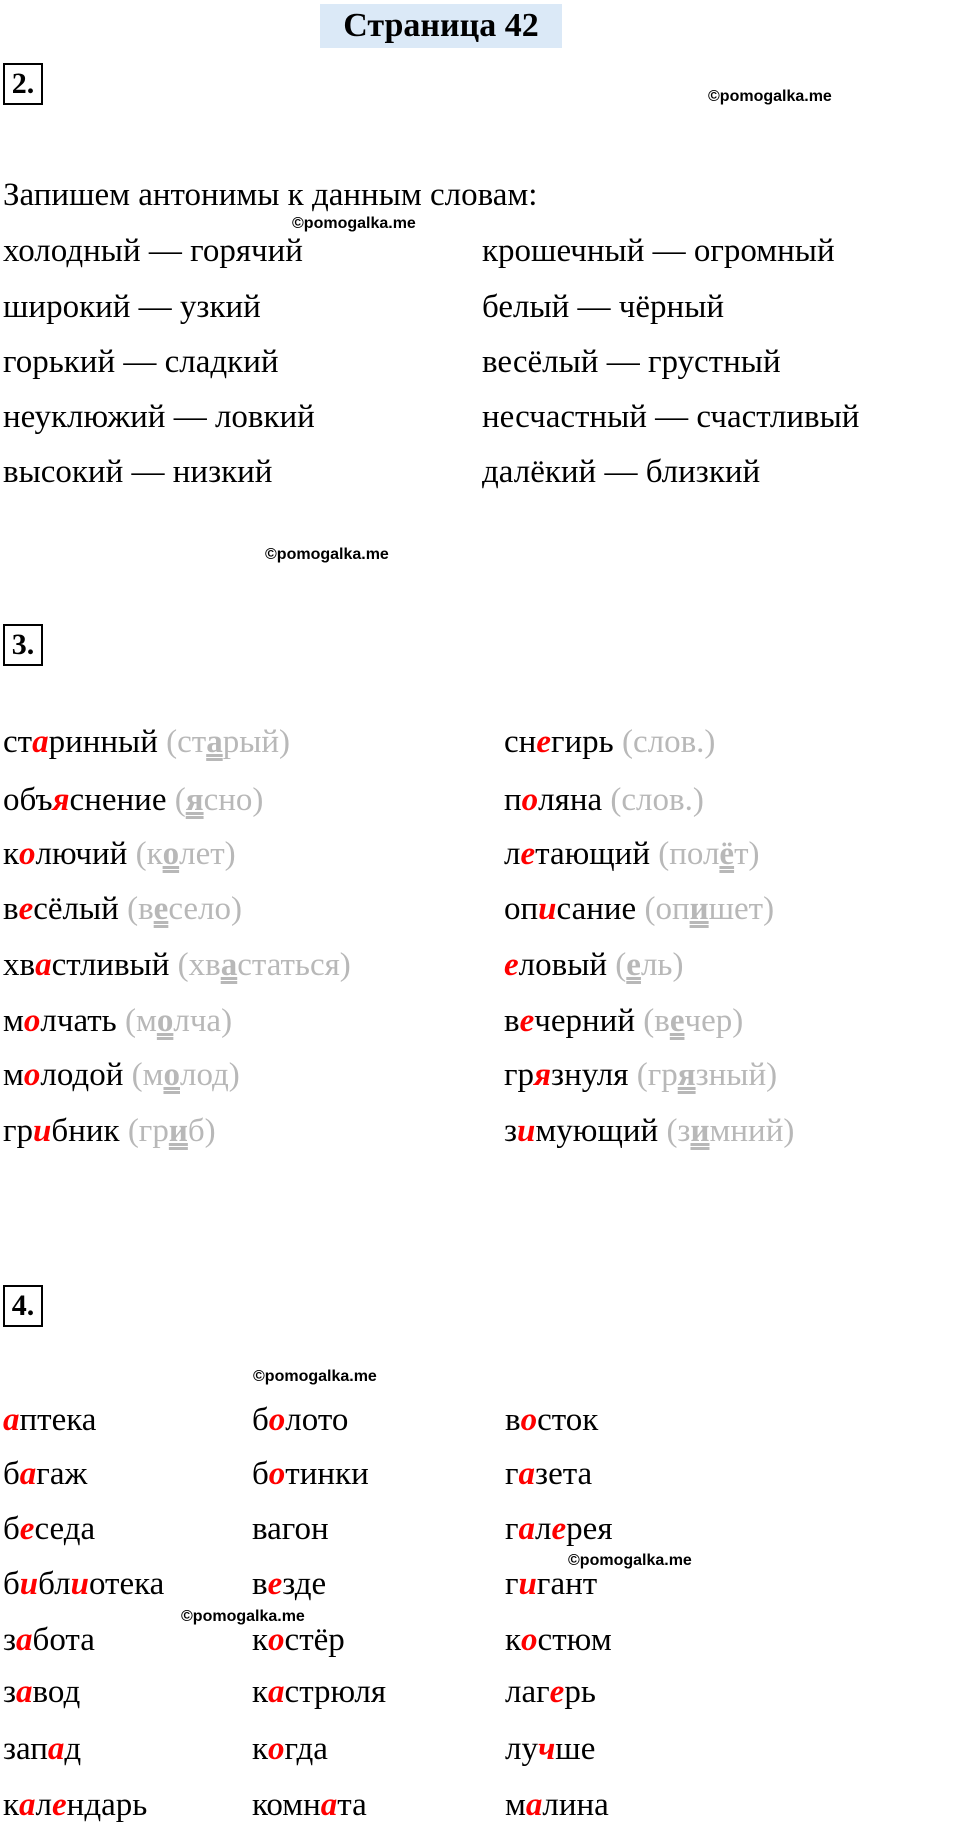  What do you see at coordinates (110, 965) in the screenshot?
I see `text-segment: стливый` at bounding box center [110, 965].